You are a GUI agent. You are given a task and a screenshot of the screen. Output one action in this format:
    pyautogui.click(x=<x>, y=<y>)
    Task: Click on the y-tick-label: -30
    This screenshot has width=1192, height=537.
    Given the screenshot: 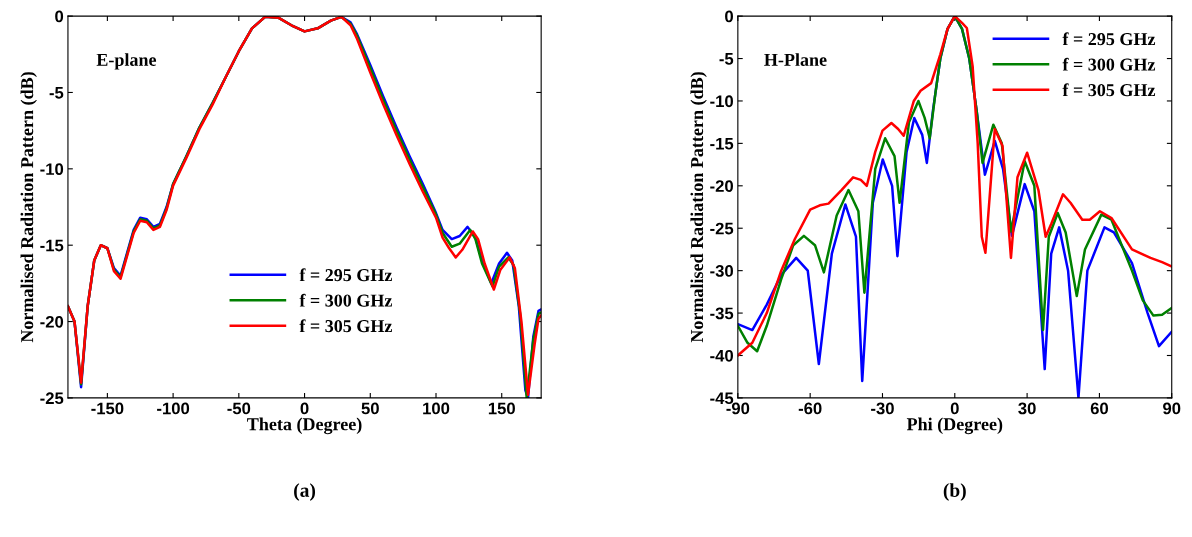 What is the action you would take?
    pyautogui.click(x=721, y=271)
    